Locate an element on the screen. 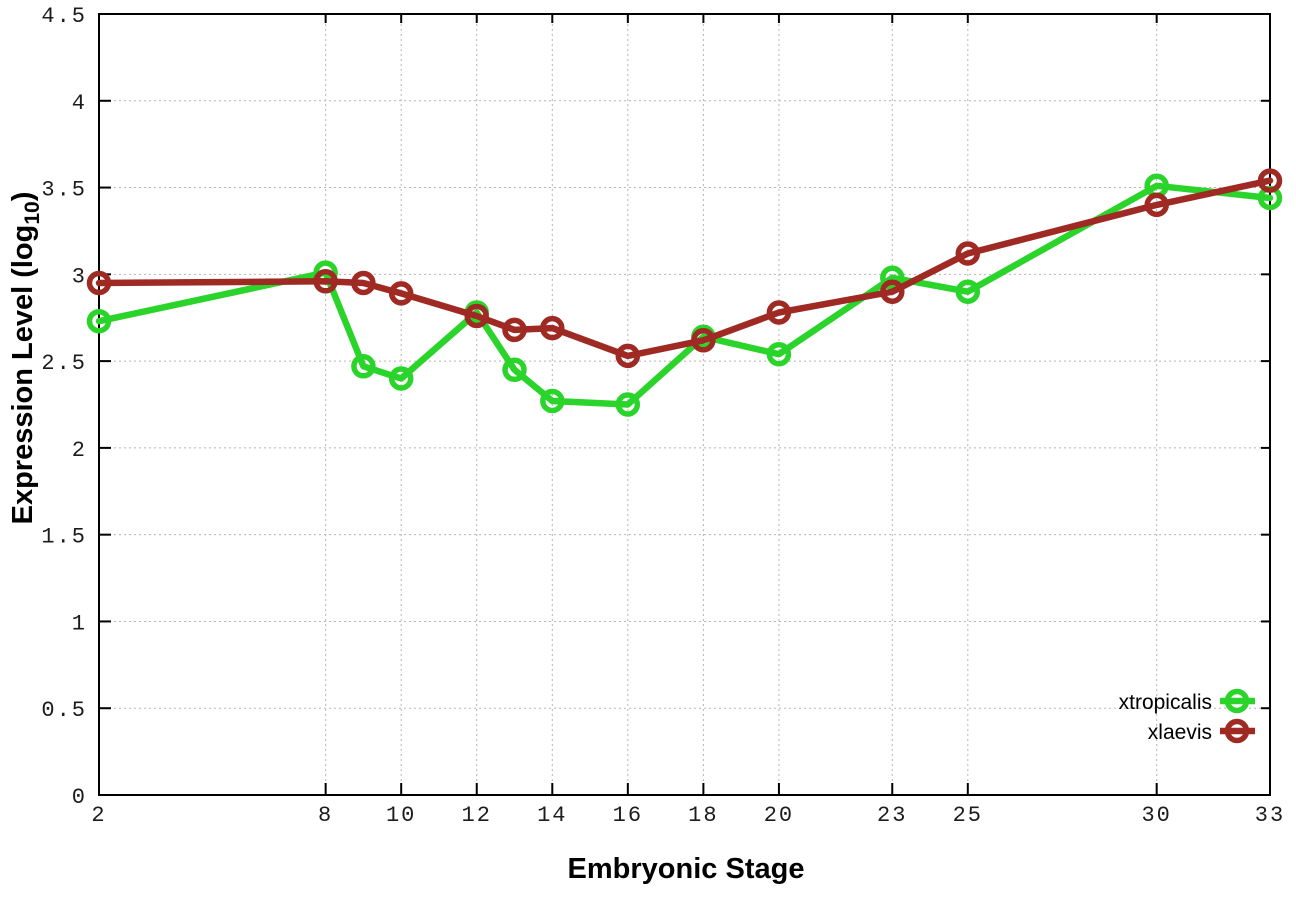  x-tick-label: 8 is located at coordinates (325, 815).